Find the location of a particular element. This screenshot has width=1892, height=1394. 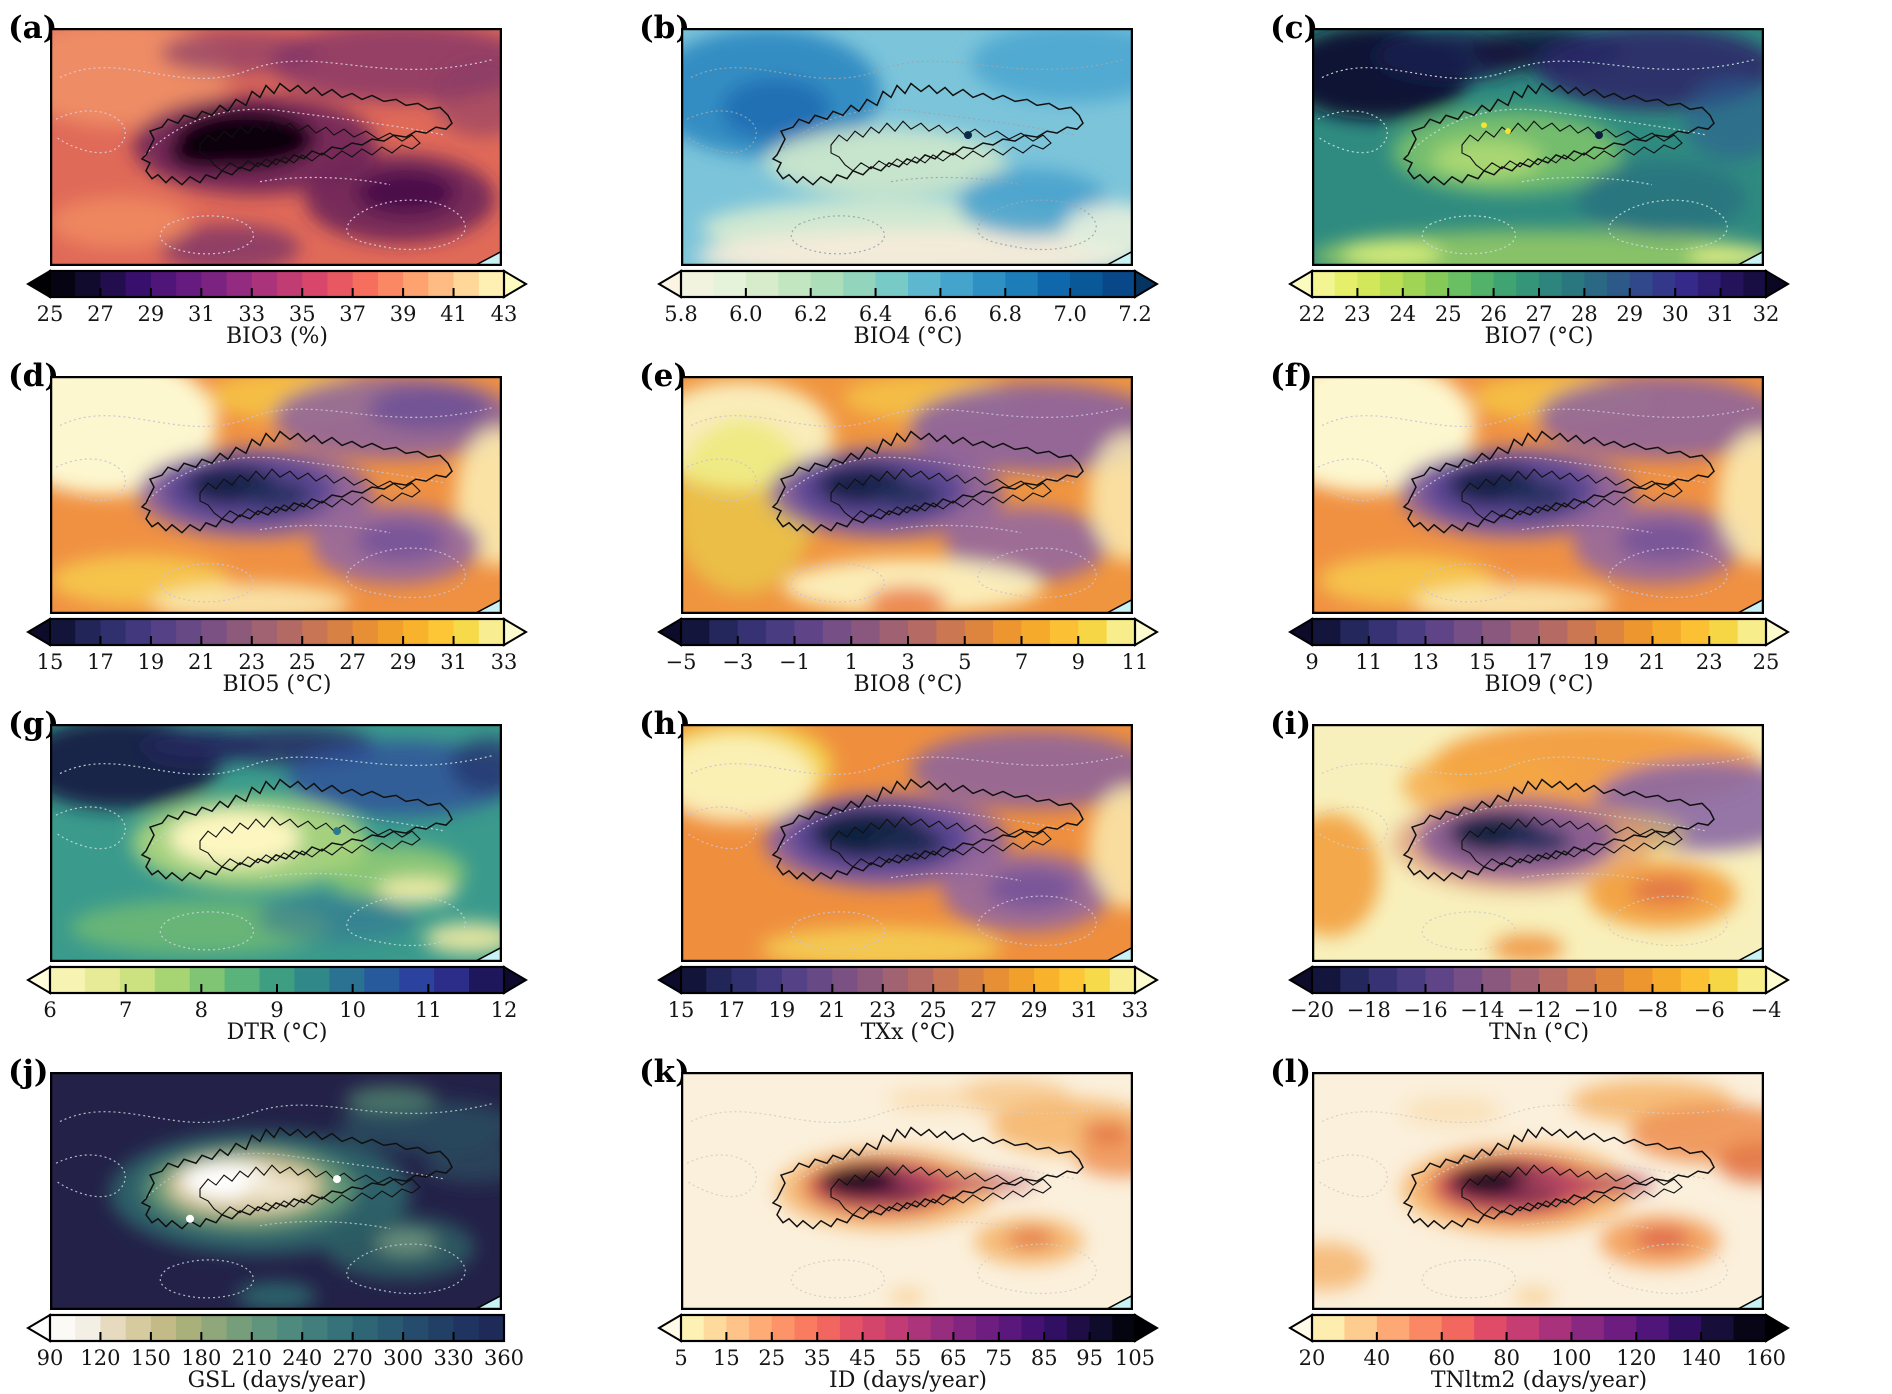

colorbar-tick-label: 3 is located at coordinates (907, 662).